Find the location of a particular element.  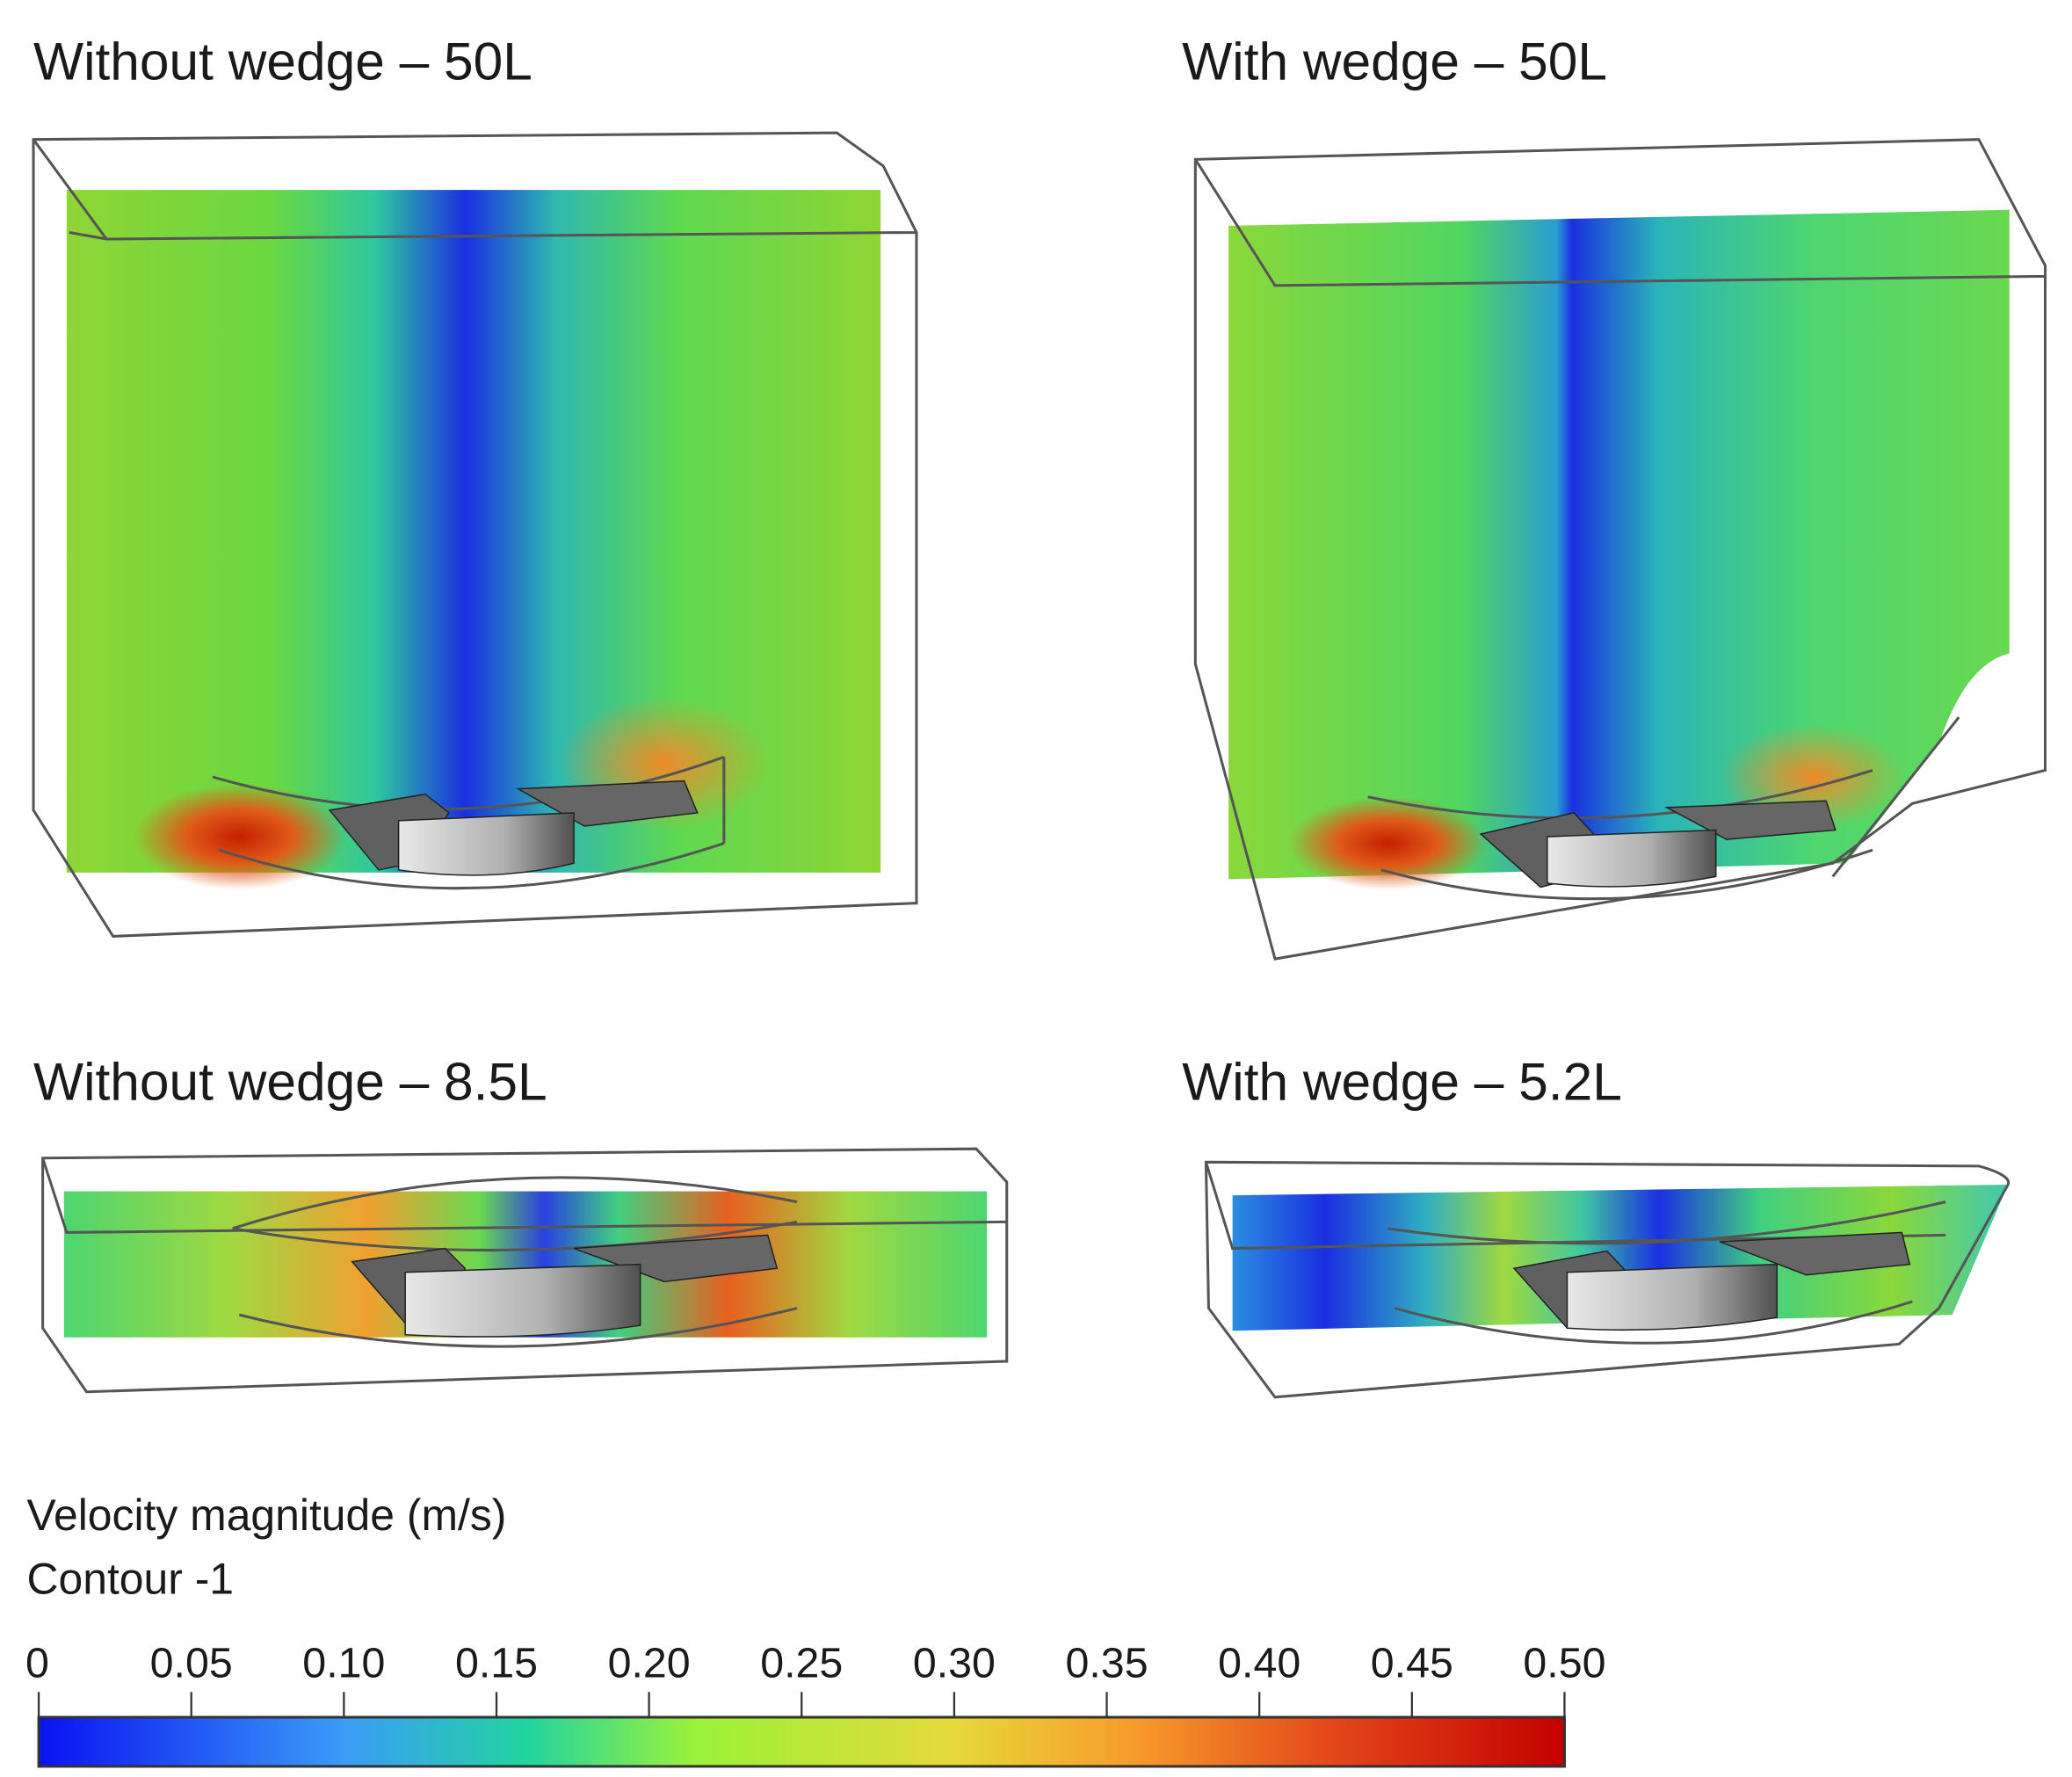

legend-quantity: Velocity magnitude (m/s) is located at coordinates (266, 1515).